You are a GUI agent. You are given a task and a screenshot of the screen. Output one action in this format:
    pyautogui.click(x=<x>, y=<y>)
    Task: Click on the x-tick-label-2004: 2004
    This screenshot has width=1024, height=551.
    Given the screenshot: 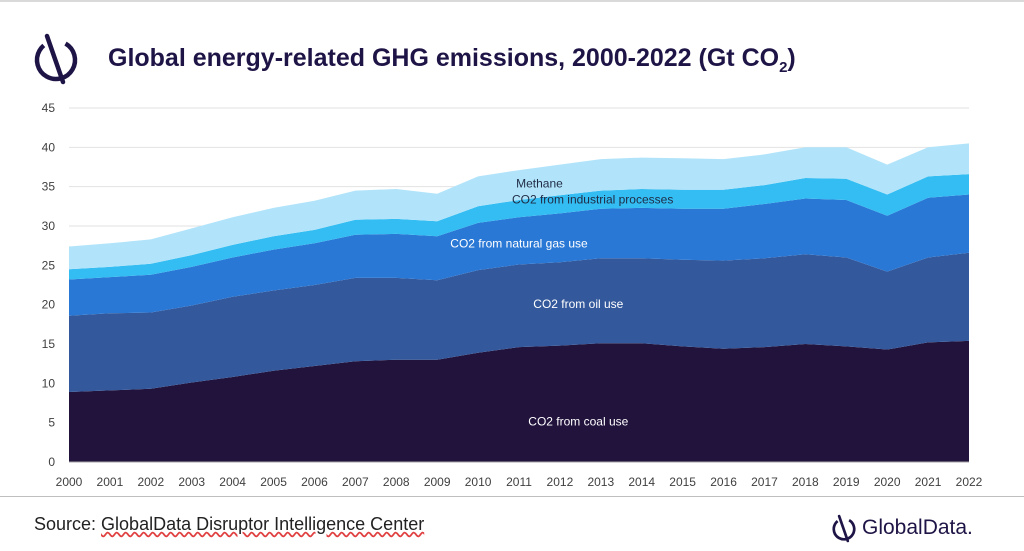 What is the action you would take?
    pyautogui.click(x=232, y=482)
    